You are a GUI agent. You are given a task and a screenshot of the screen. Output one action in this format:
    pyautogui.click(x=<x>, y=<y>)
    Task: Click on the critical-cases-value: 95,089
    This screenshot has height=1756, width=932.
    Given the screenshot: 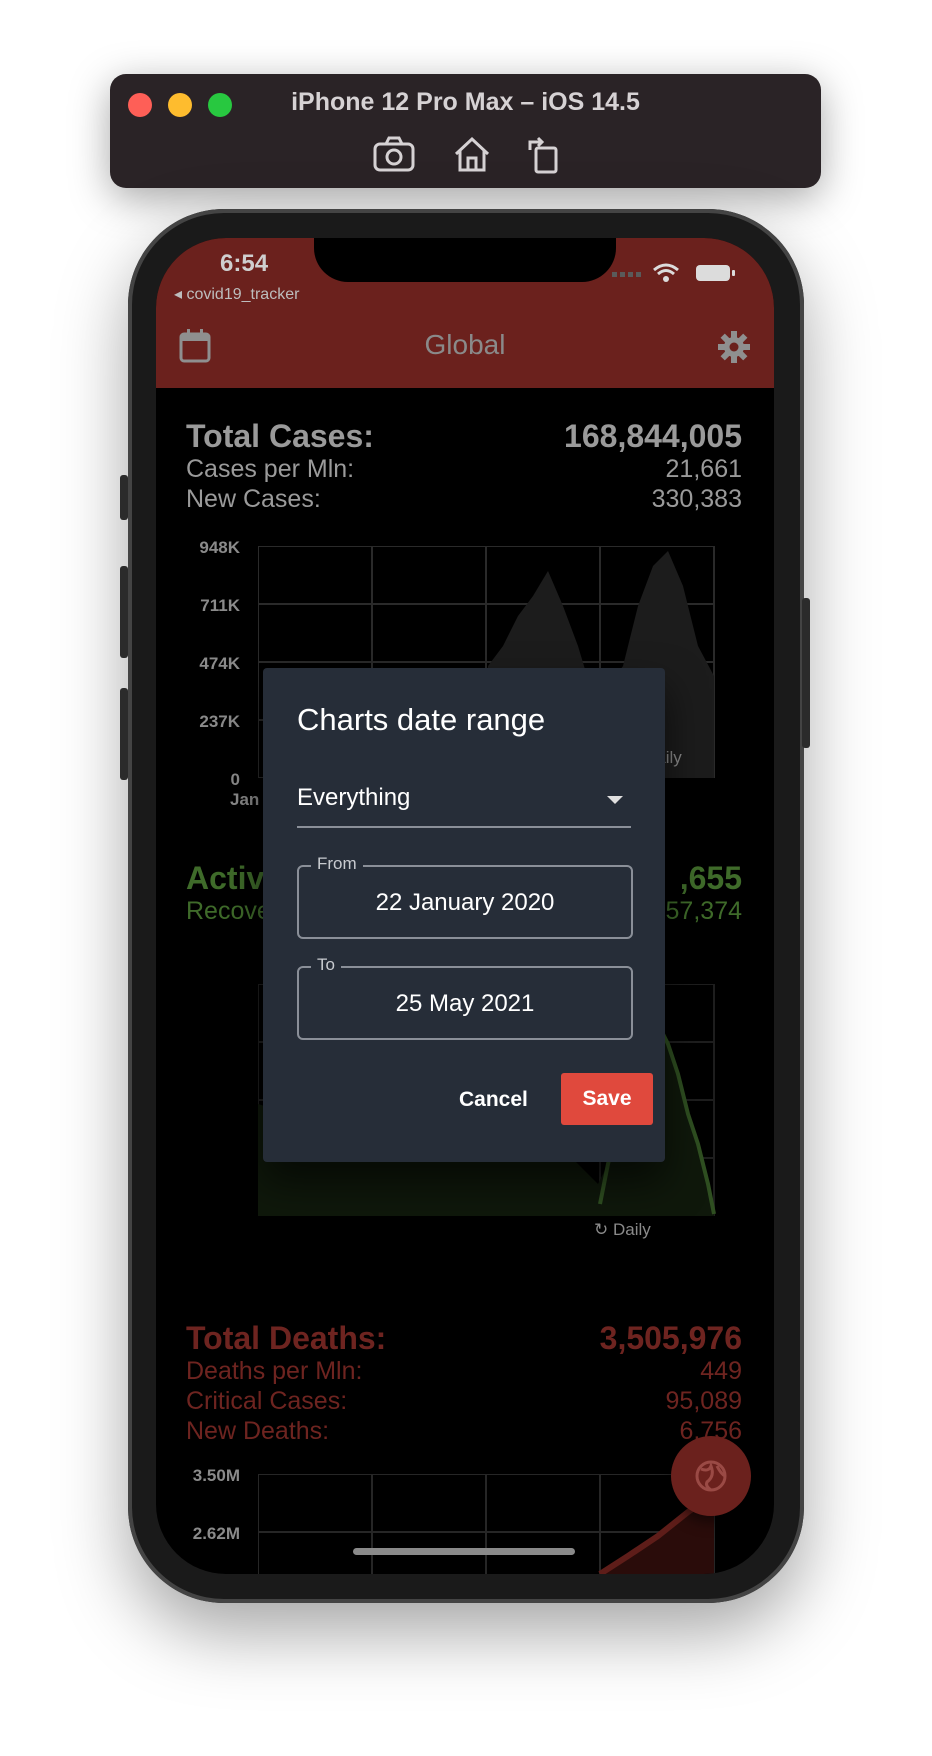 What is the action you would take?
    pyautogui.click(x=703, y=1401)
    